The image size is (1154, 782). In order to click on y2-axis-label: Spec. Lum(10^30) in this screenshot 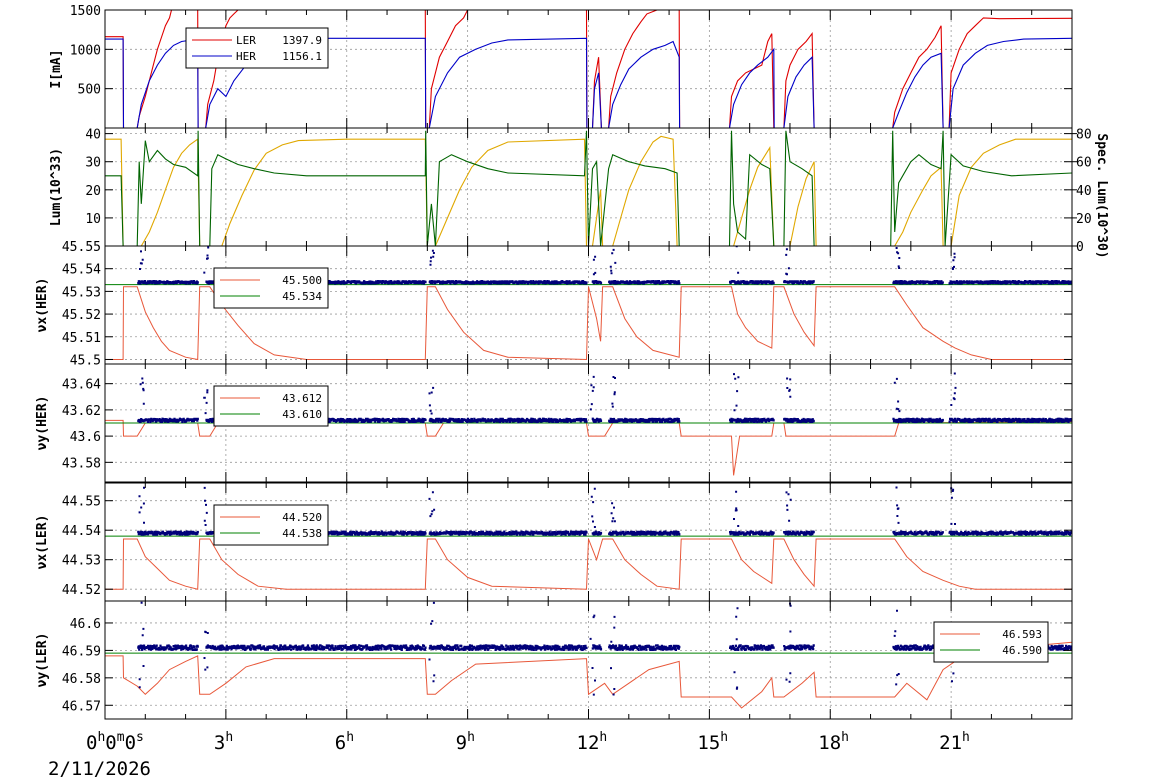, I will do `click(1101, 195)`.